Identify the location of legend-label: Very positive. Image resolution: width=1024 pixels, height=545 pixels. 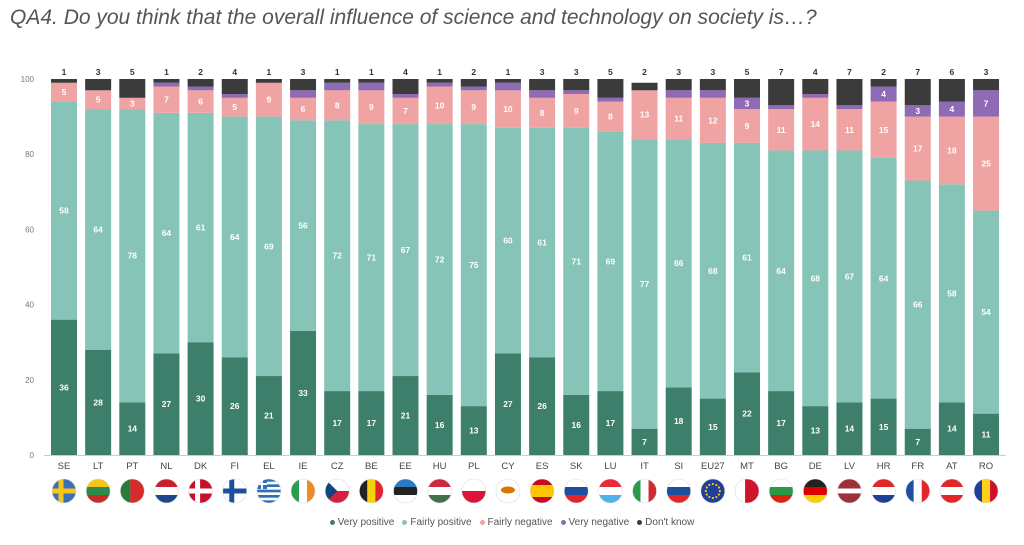
(366, 522).